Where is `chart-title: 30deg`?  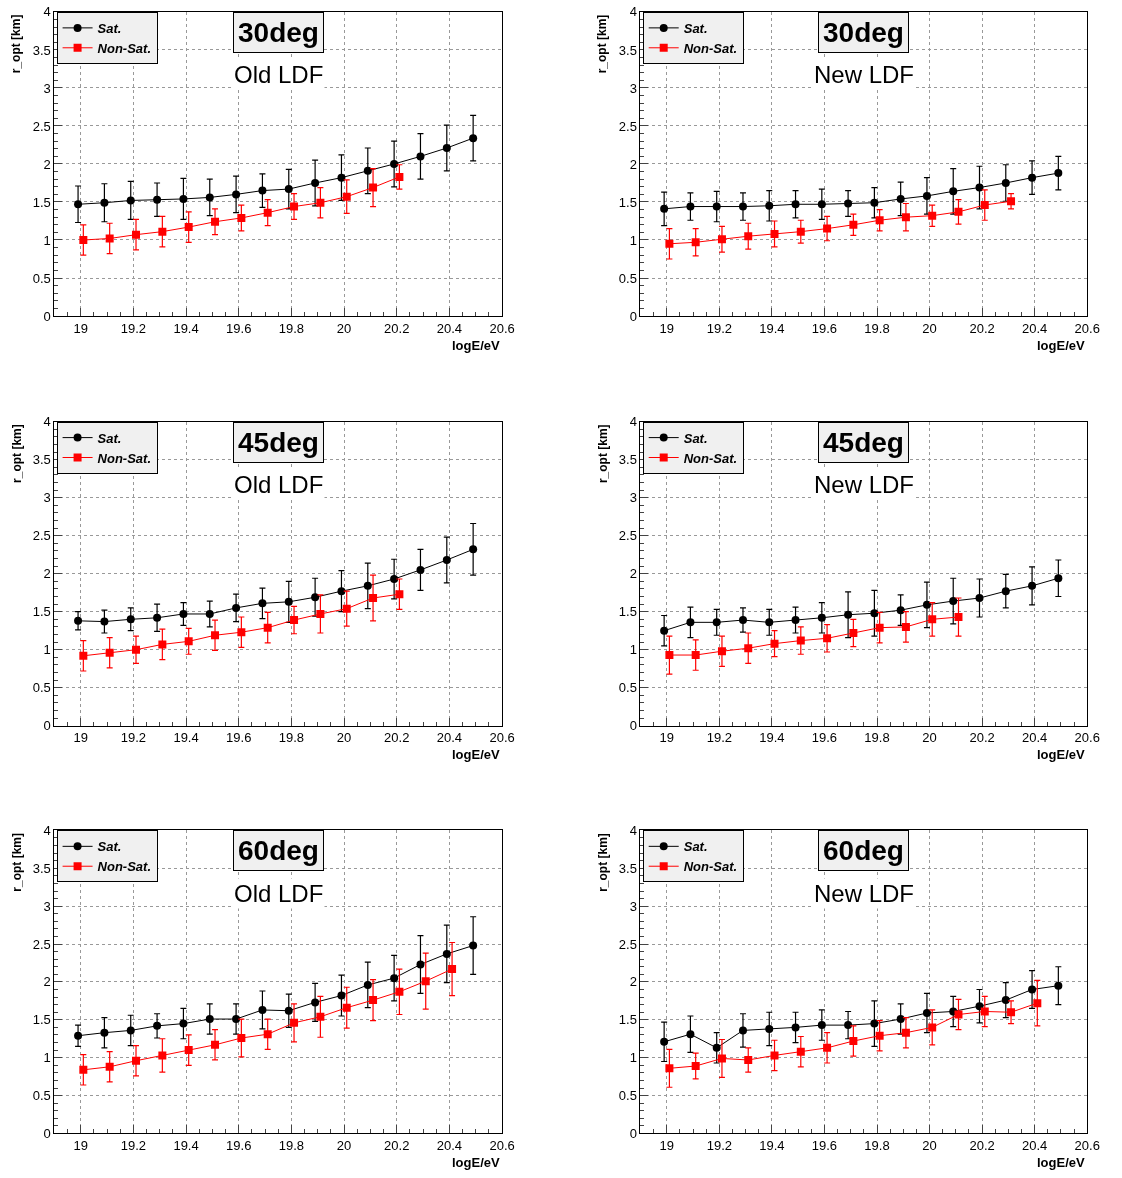
chart-title: 30deg is located at coordinates (863, 32).